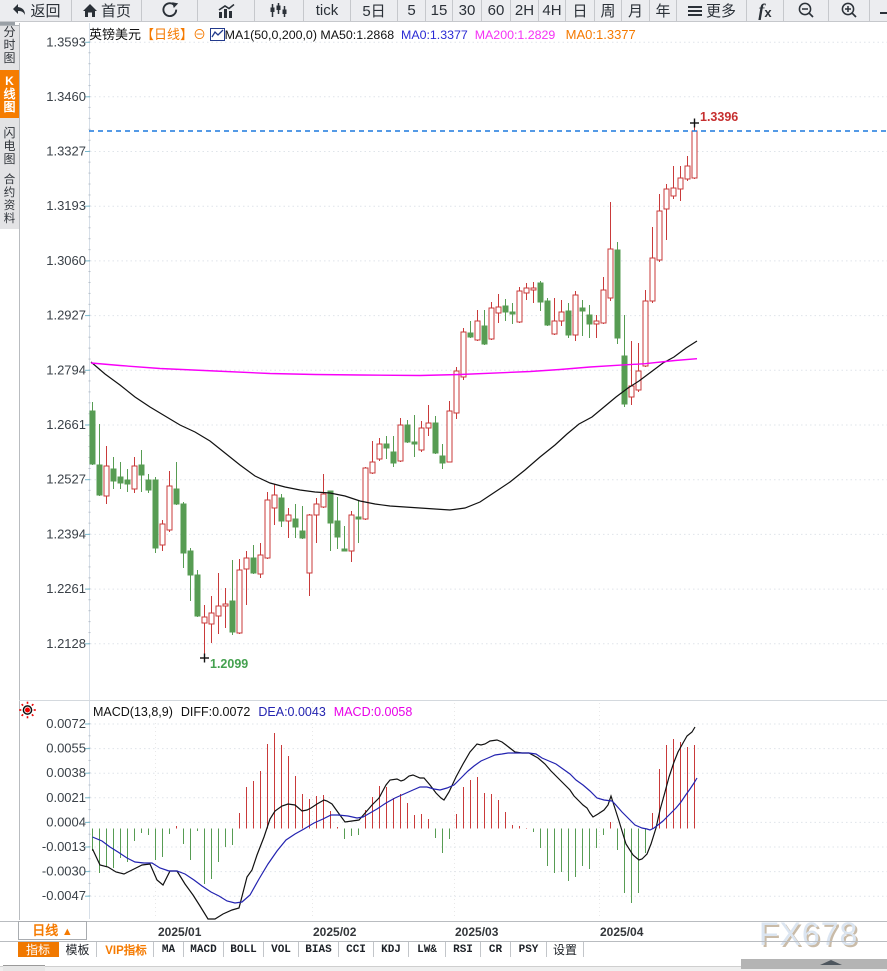 Image resolution: width=887 pixels, height=971 pixels. I want to click on svg-text: 1.3060, so click(66, 260).